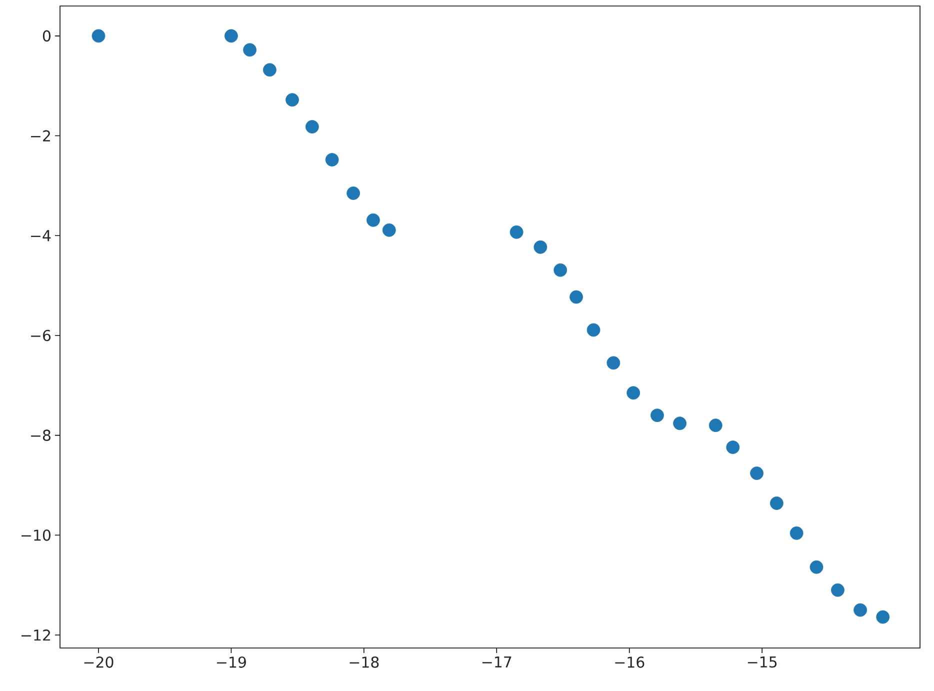 The image size is (934, 691). Describe the element at coordinates (36, 535) in the screenshot. I see `y-tick-label: −10` at that location.